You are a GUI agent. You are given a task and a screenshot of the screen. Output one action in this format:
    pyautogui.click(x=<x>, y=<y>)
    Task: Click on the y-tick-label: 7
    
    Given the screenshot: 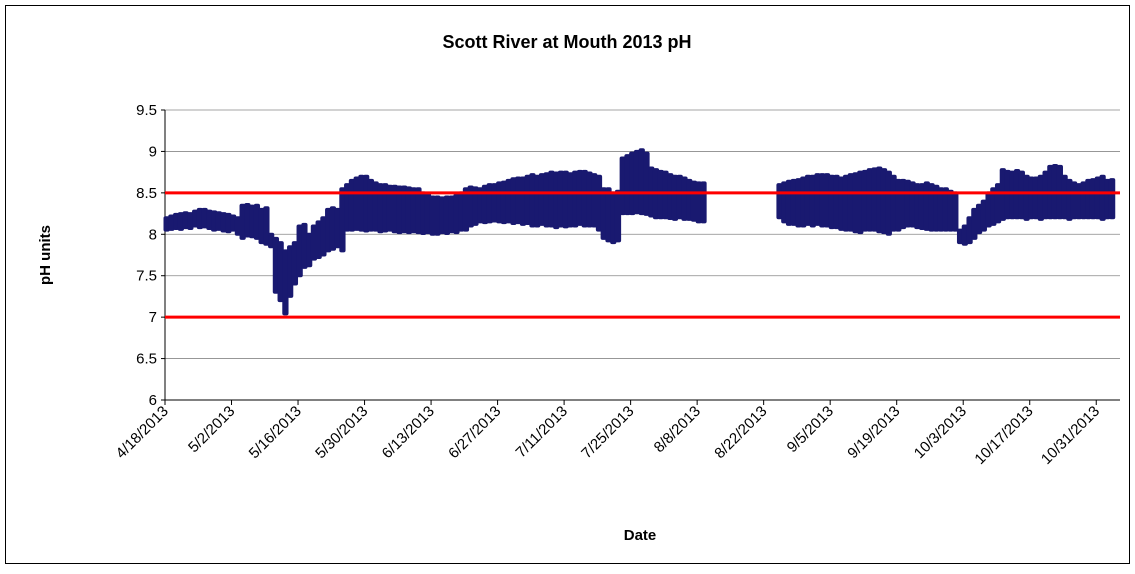 What is the action you would take?
    pyautogui.click(x=153, y=317)
    